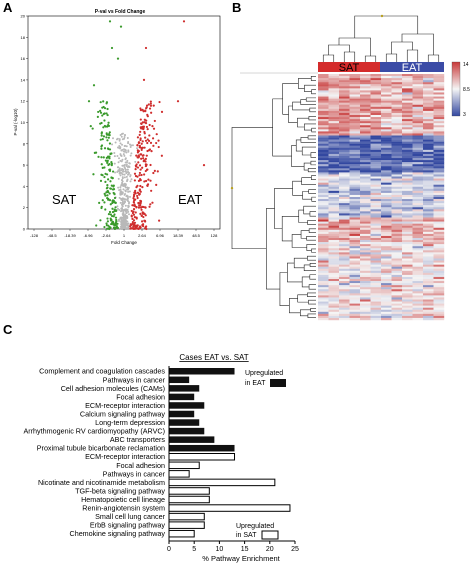  What do you see at coordinates (229, 508) in the screenshot?
I see `bar-sat` at bounding box center [229, 508].